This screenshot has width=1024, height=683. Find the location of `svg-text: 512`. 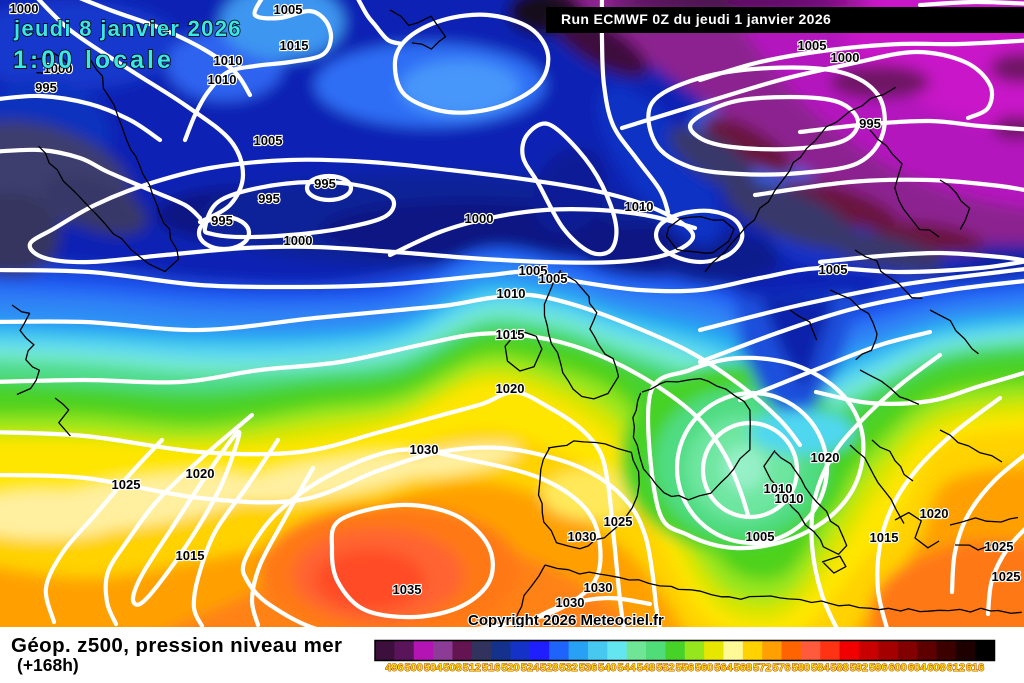

svg-text: 512 is located at coordinates (472, 668).